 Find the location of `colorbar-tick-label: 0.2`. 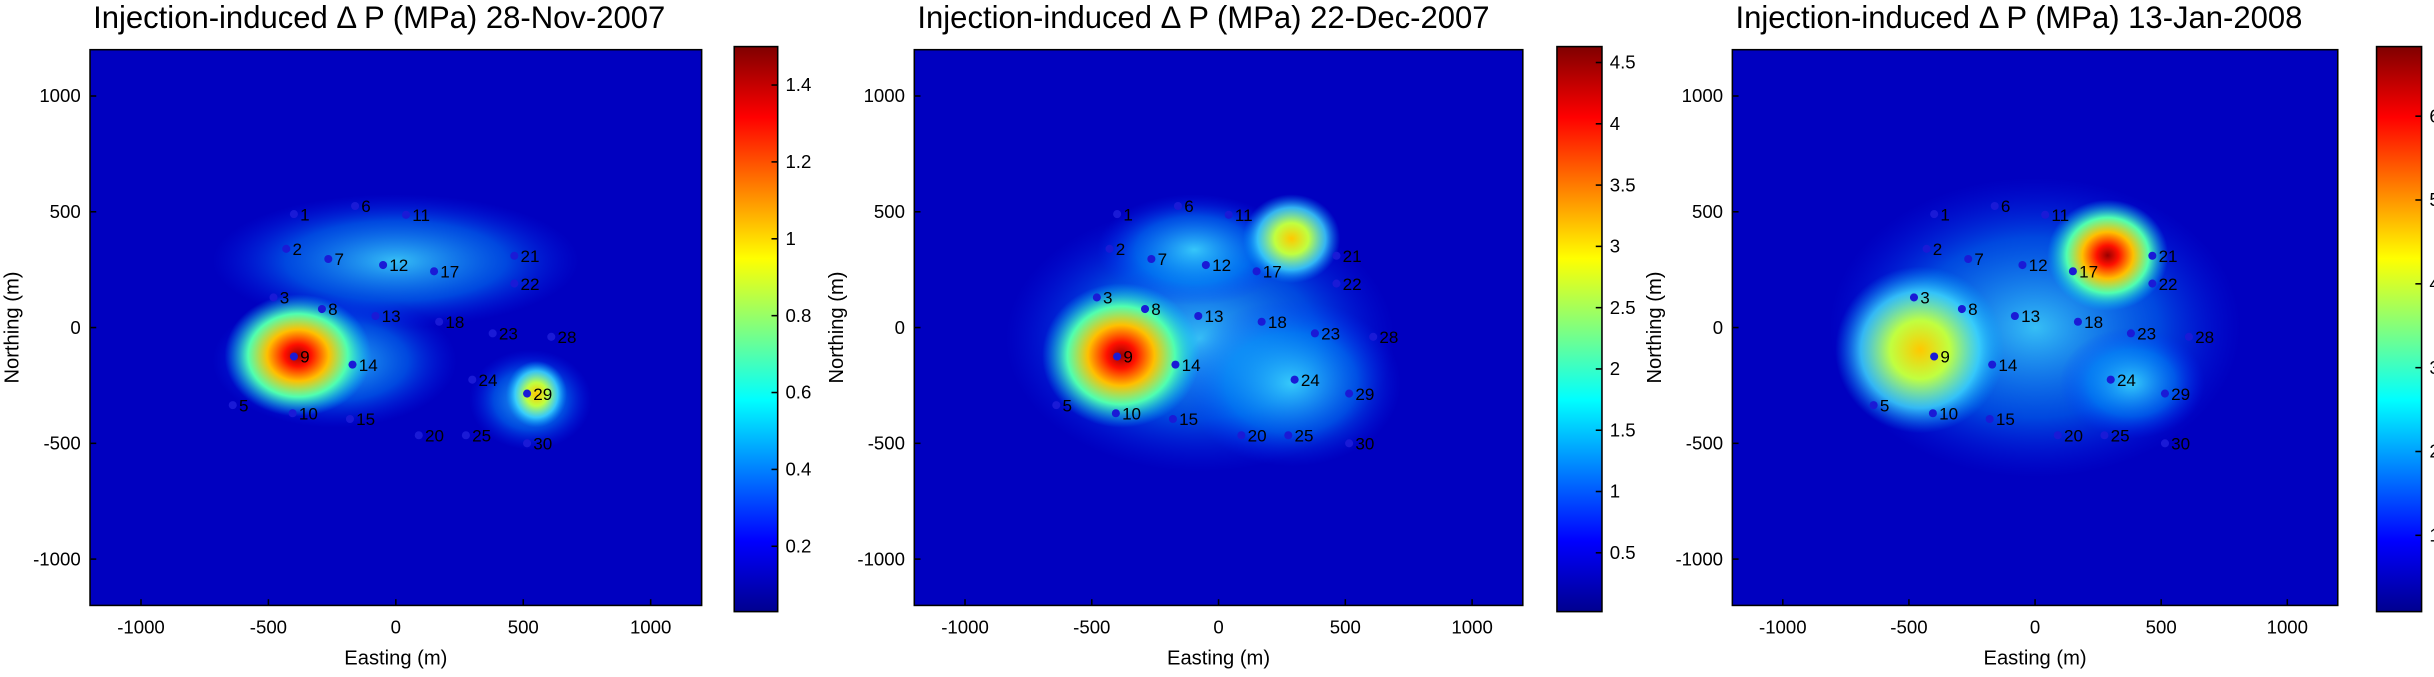

colorbar-tick-label: 0.2 is located at coordinates (798, 545).